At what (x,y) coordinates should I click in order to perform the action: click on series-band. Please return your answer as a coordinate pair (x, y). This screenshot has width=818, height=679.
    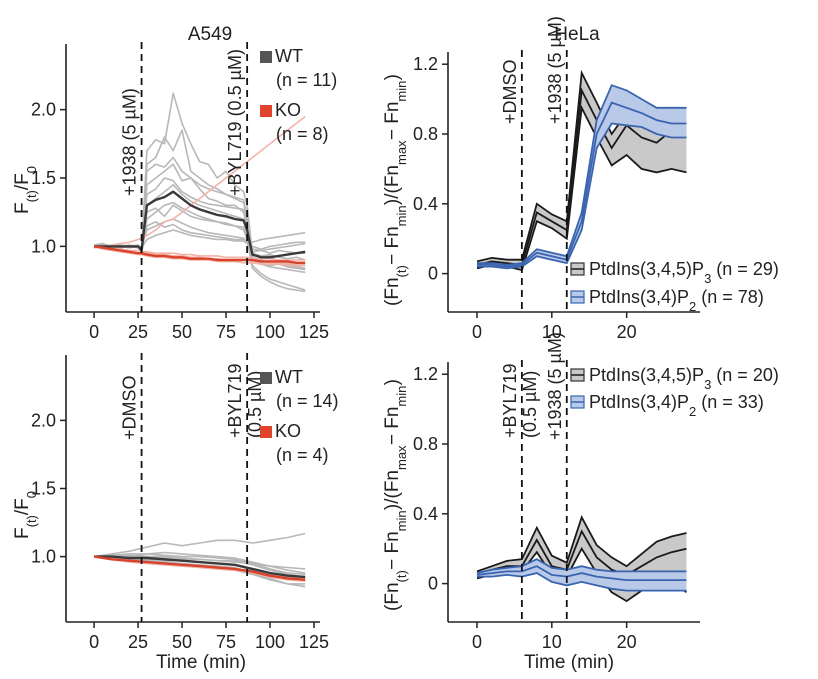
    Looking at the image, I should click on (582, 575).